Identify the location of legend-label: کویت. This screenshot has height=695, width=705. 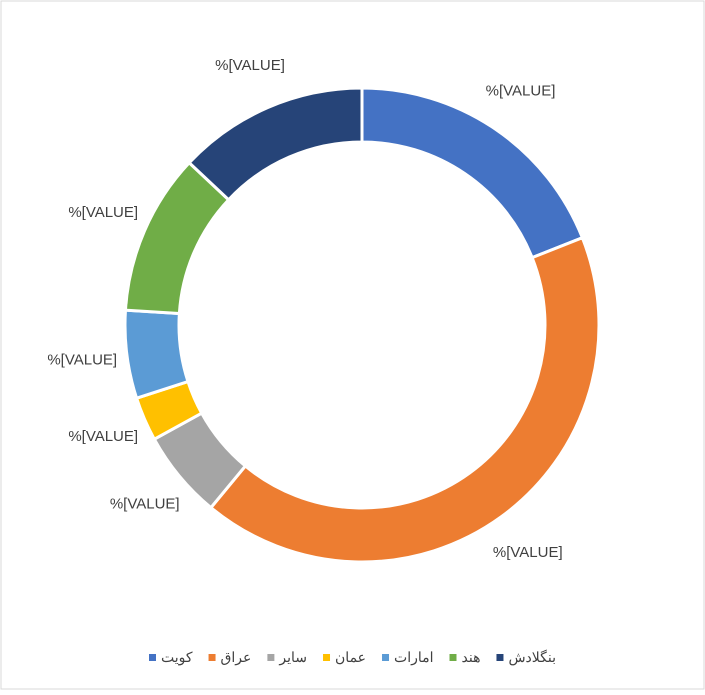
(177, 658).